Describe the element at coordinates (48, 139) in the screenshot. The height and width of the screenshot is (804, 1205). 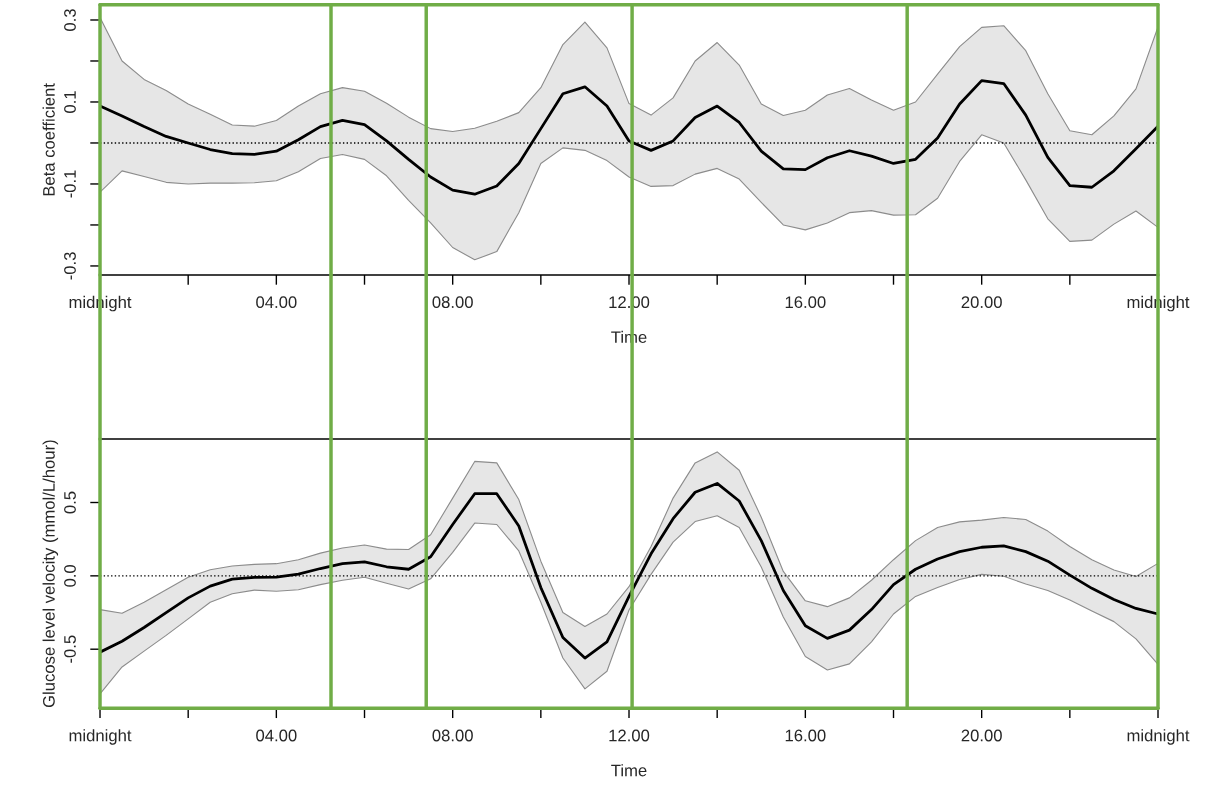
I see `y-axis-title: Beta coefficient` at that location.